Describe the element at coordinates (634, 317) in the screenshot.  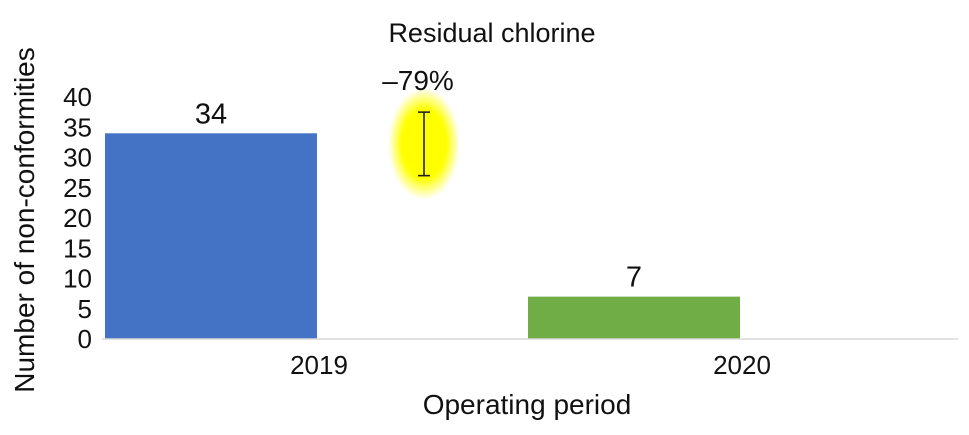
I see `bar-2020` at that location.